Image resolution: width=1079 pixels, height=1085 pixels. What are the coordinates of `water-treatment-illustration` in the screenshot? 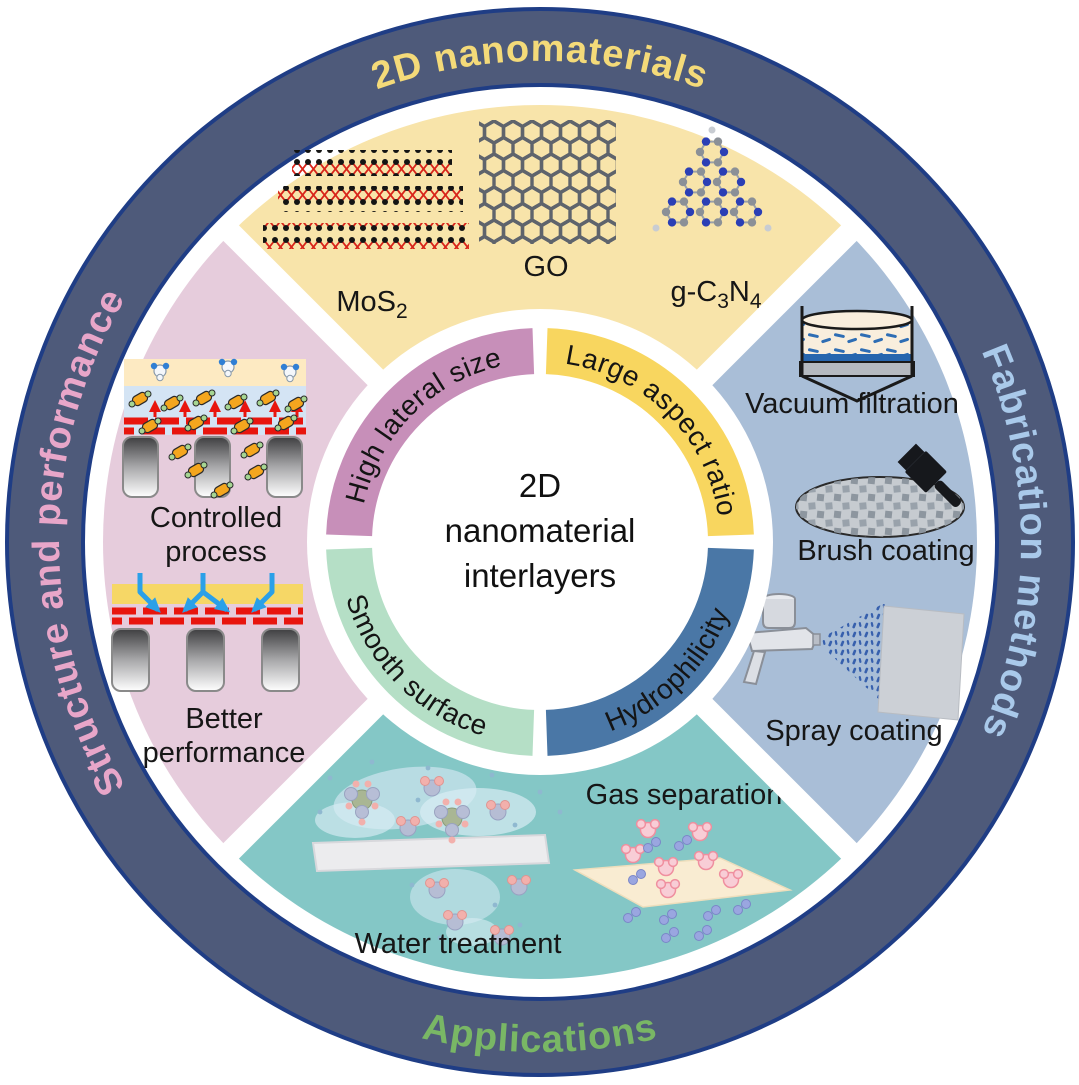 It's located at (437, 852).